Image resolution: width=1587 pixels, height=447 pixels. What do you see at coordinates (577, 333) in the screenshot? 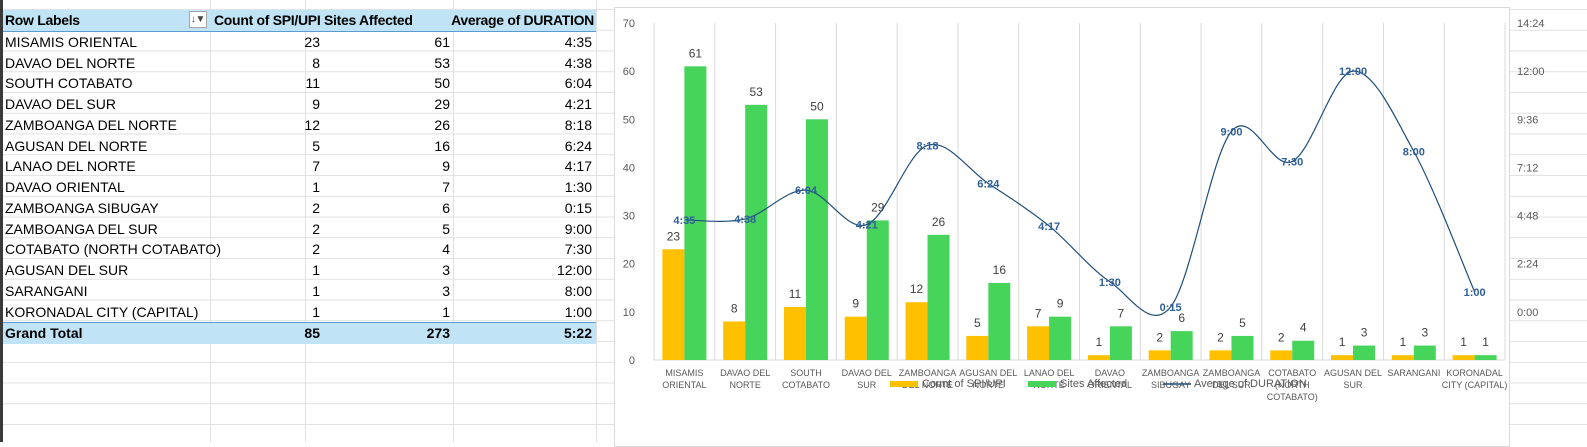
I see `grand-total-duration: 5:22` at bounding box center [577, 333].